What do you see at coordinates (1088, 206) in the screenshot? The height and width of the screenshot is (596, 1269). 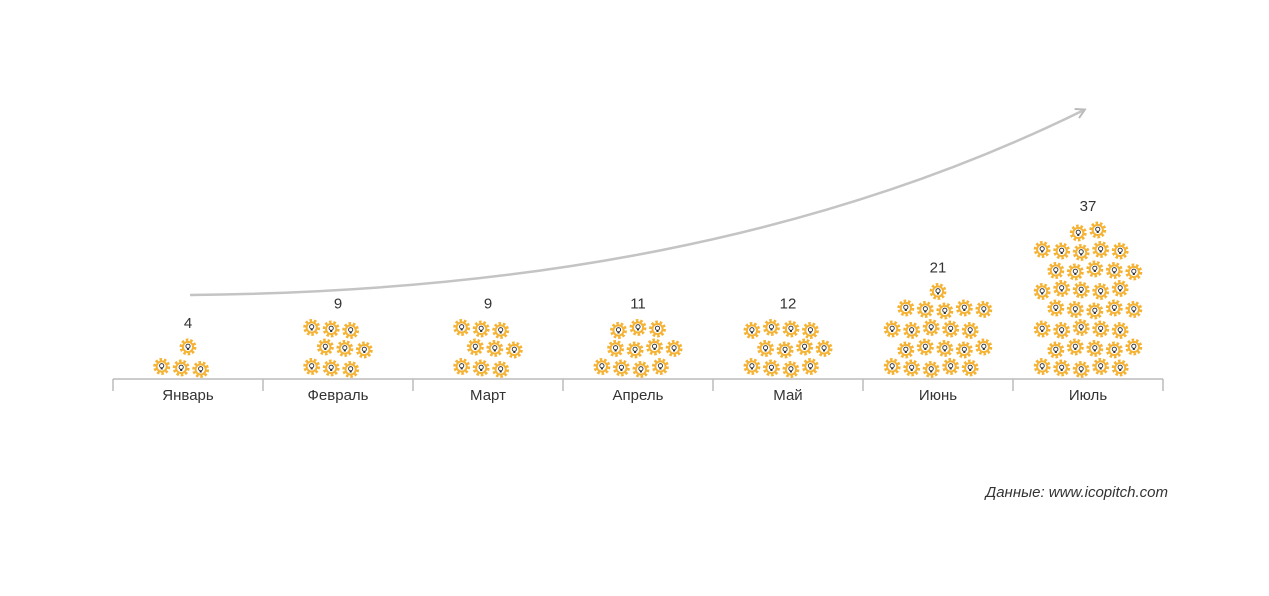 I see `value-label: 37` at bounding box center [1088, 206].